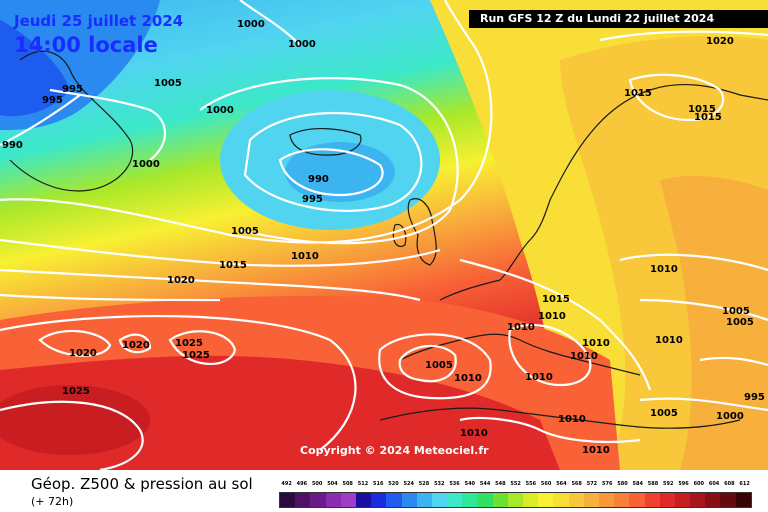 This screenshot has height=512, width=768. Describe the element at coordinates (714, 484) in the screenshot. I see `legend-label: 604` at that location.